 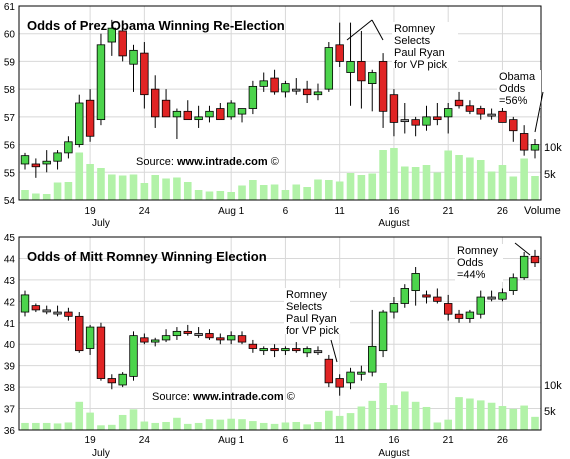 What do you see at coordinates (503, 211) in the screenshot?
I see `x-tick-label: 26` at bounding box center [503, 211].